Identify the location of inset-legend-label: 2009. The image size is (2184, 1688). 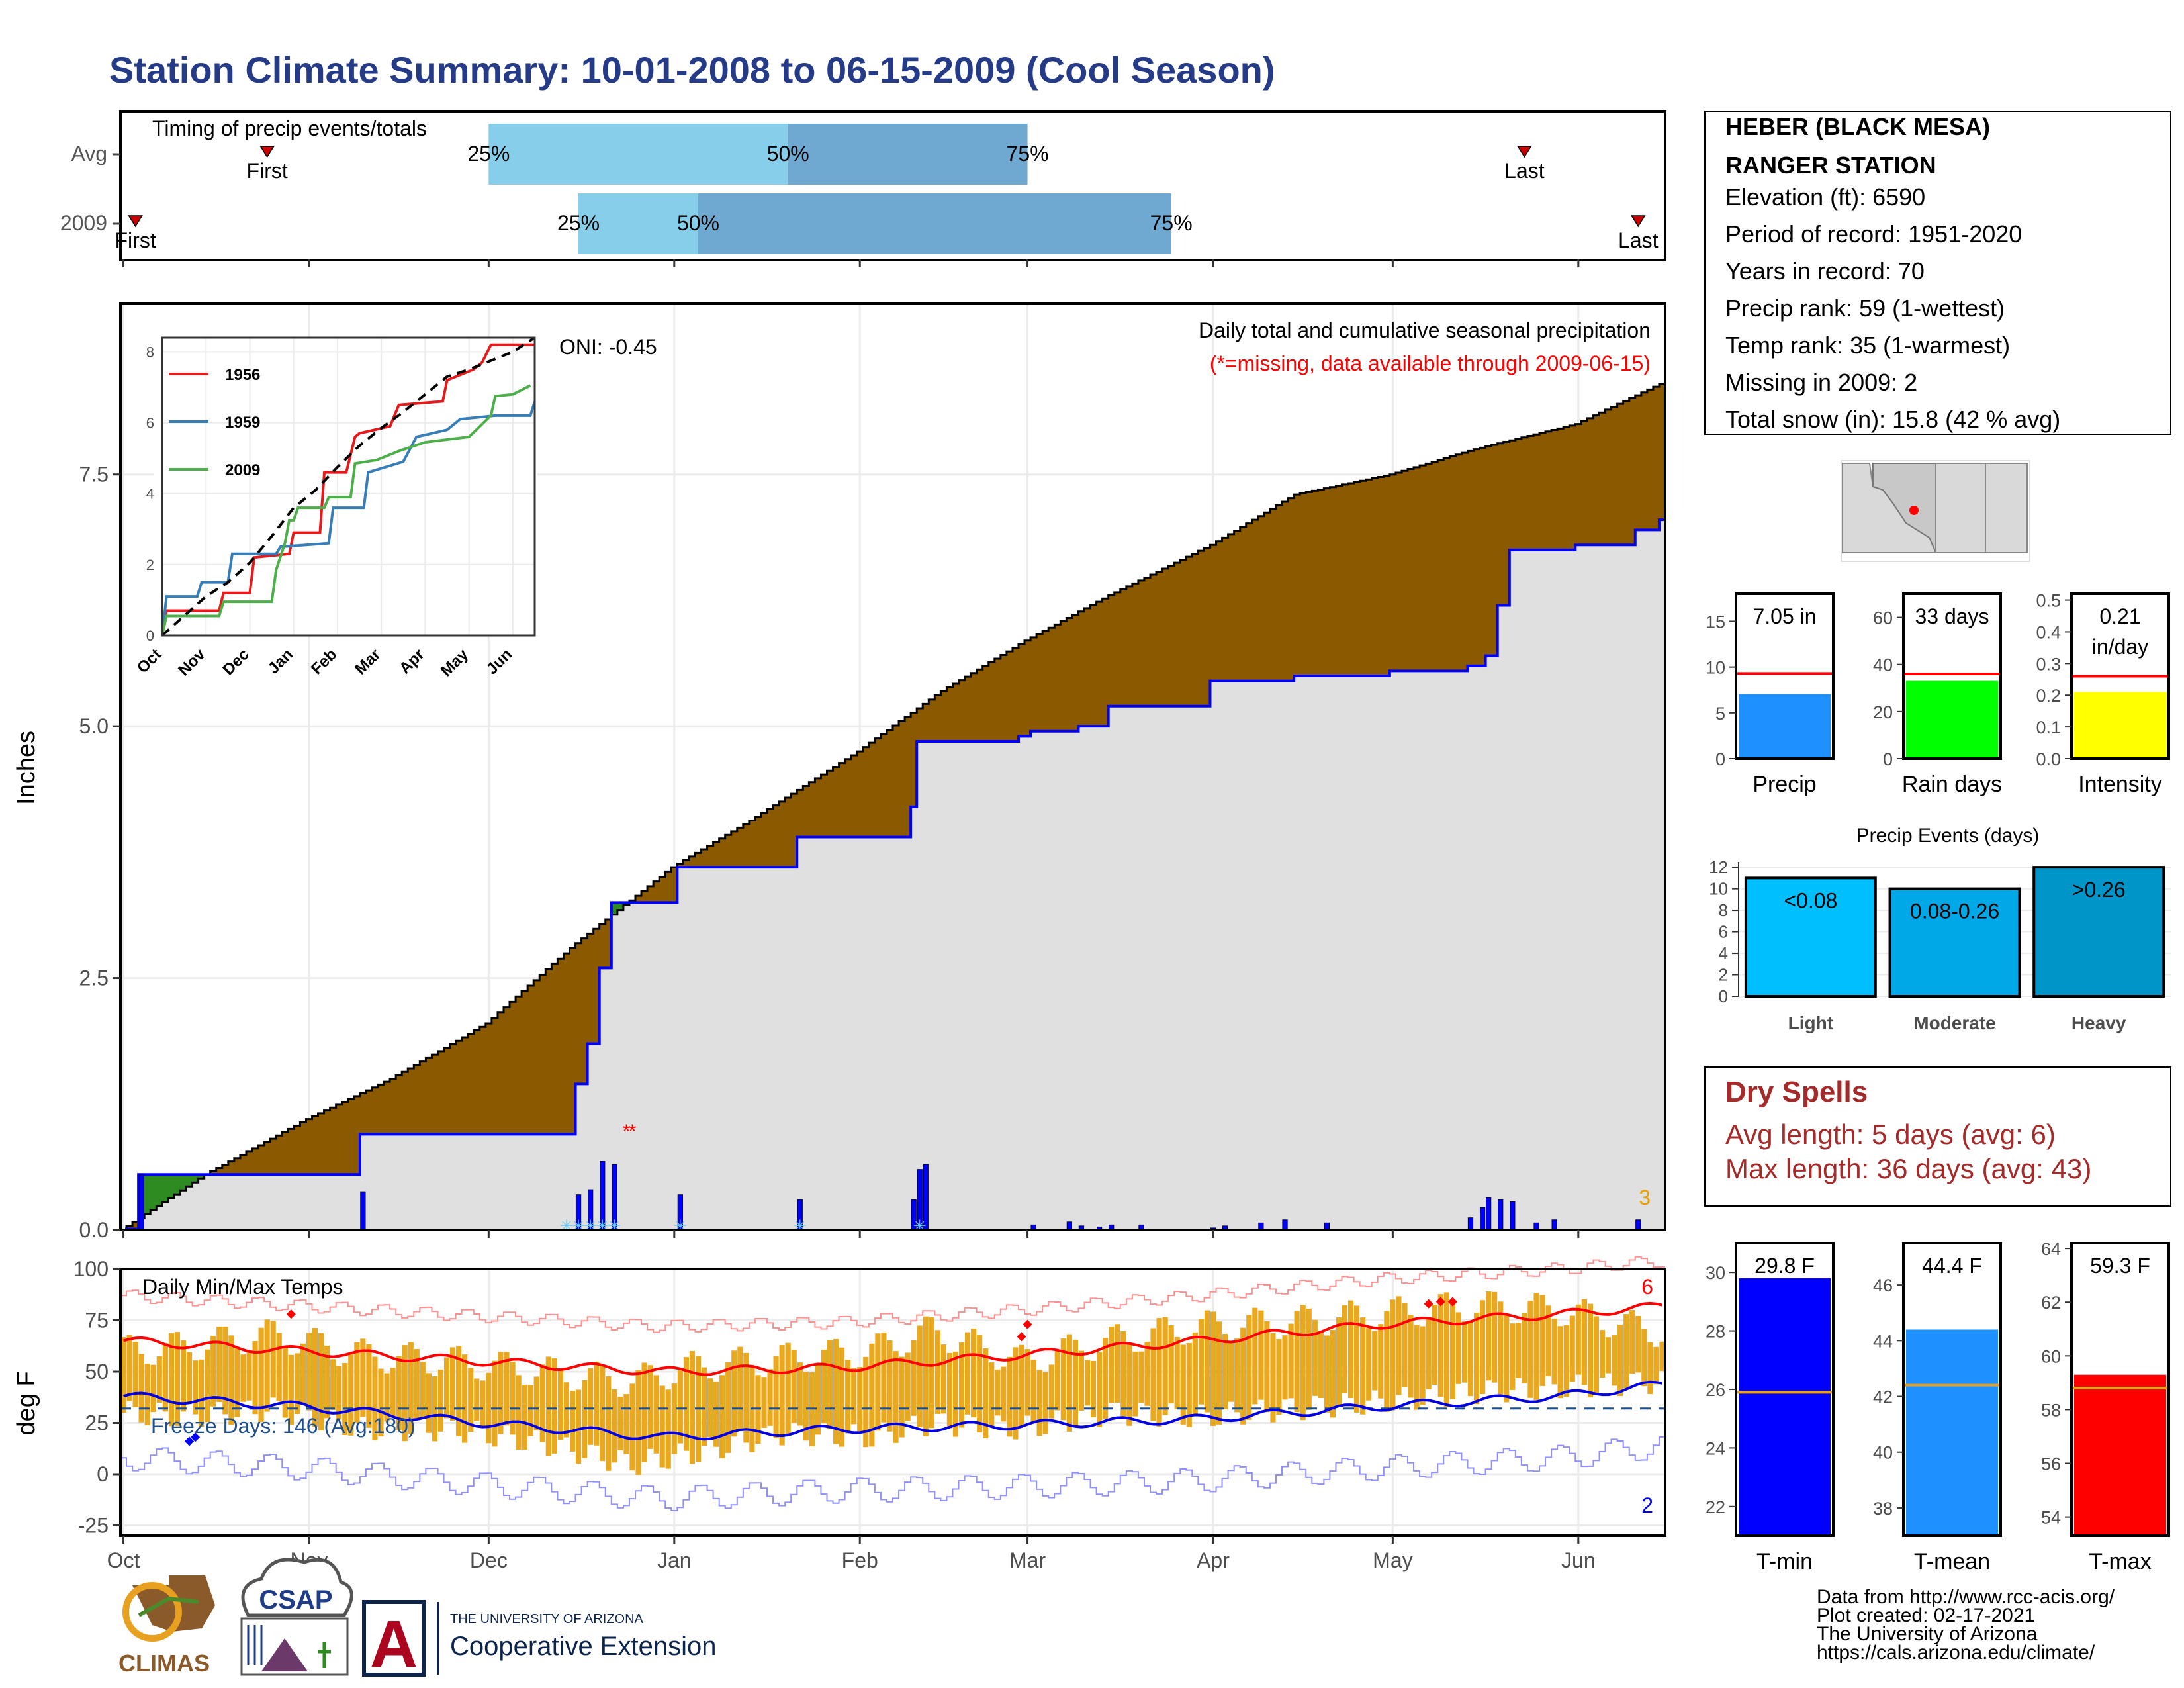
(242, 470).